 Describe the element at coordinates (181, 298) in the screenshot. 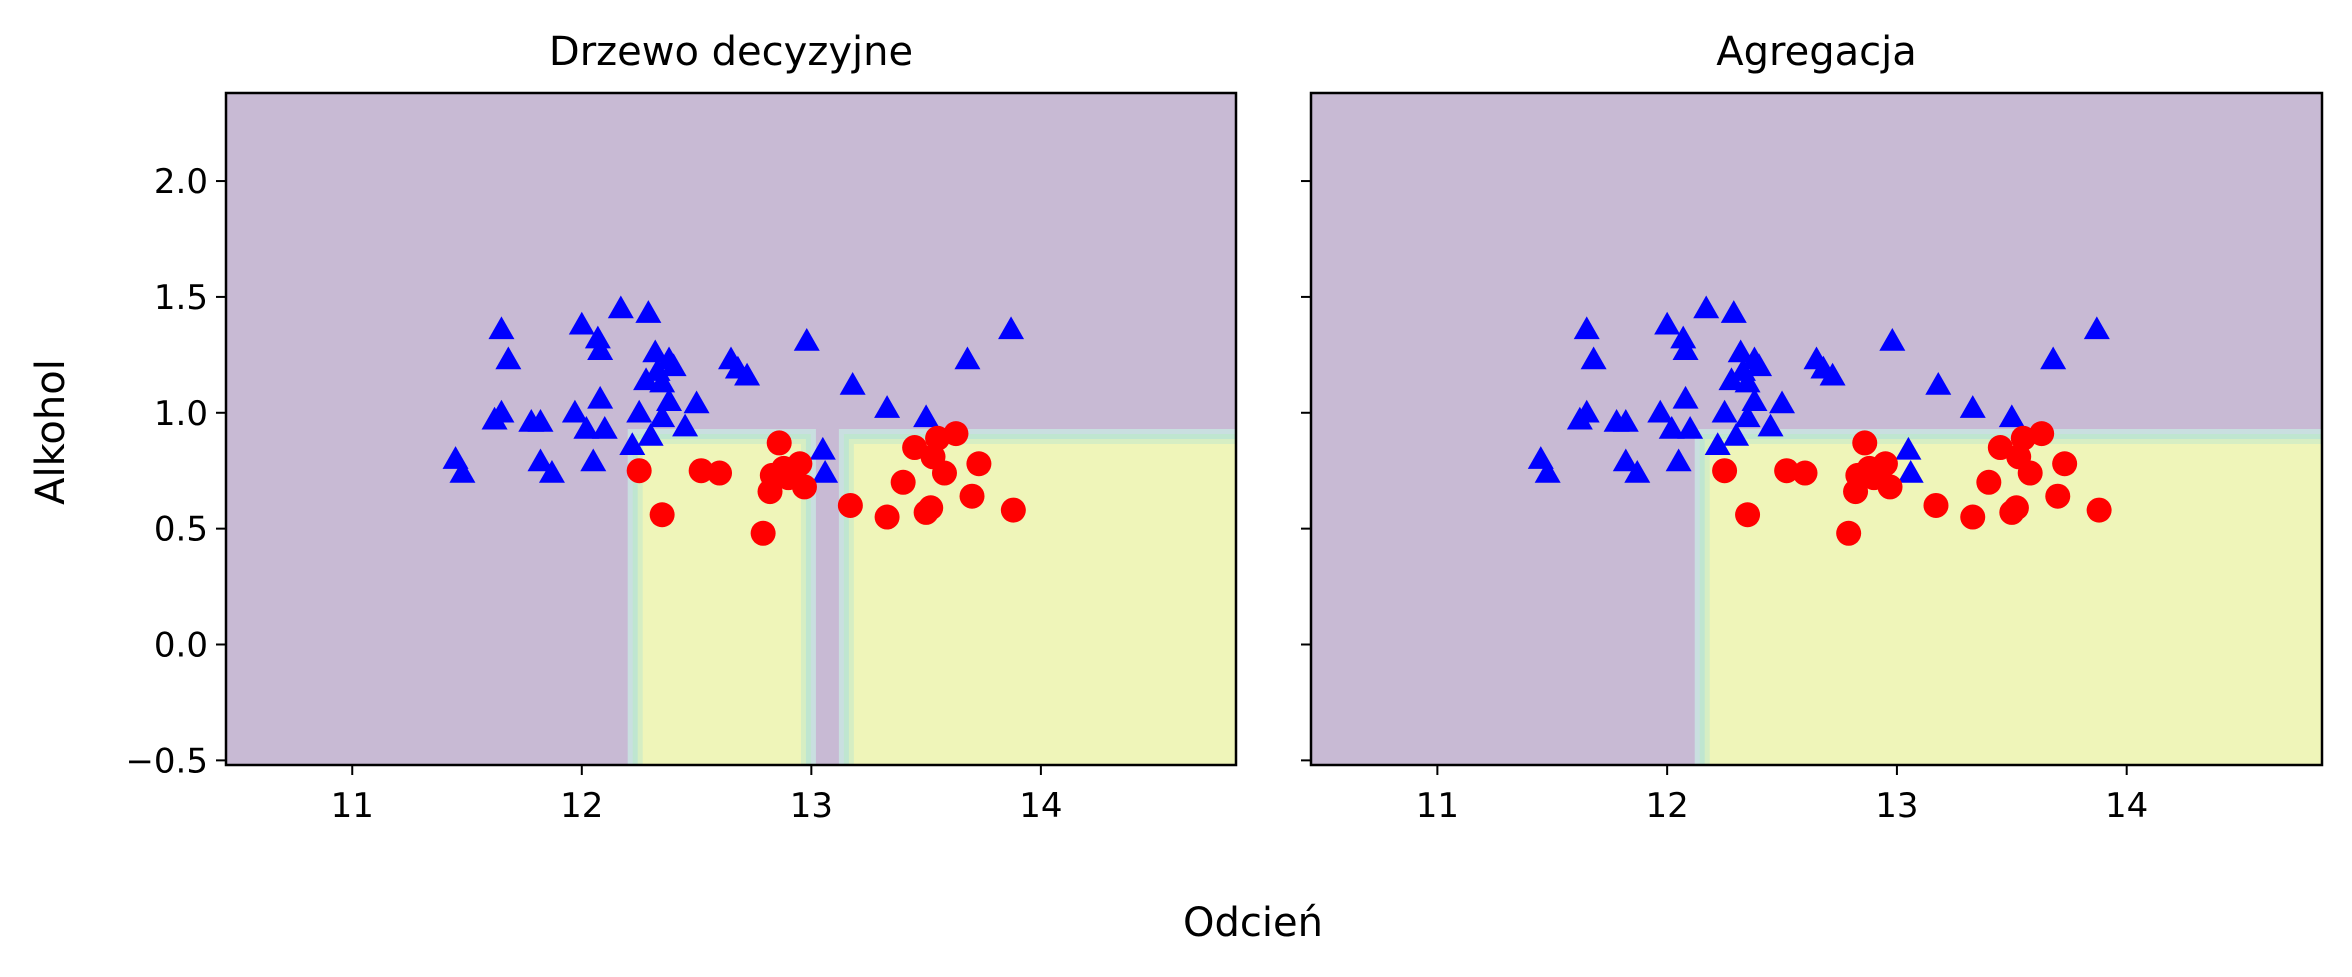

I see `y-tick-label: 1.5` at that location.